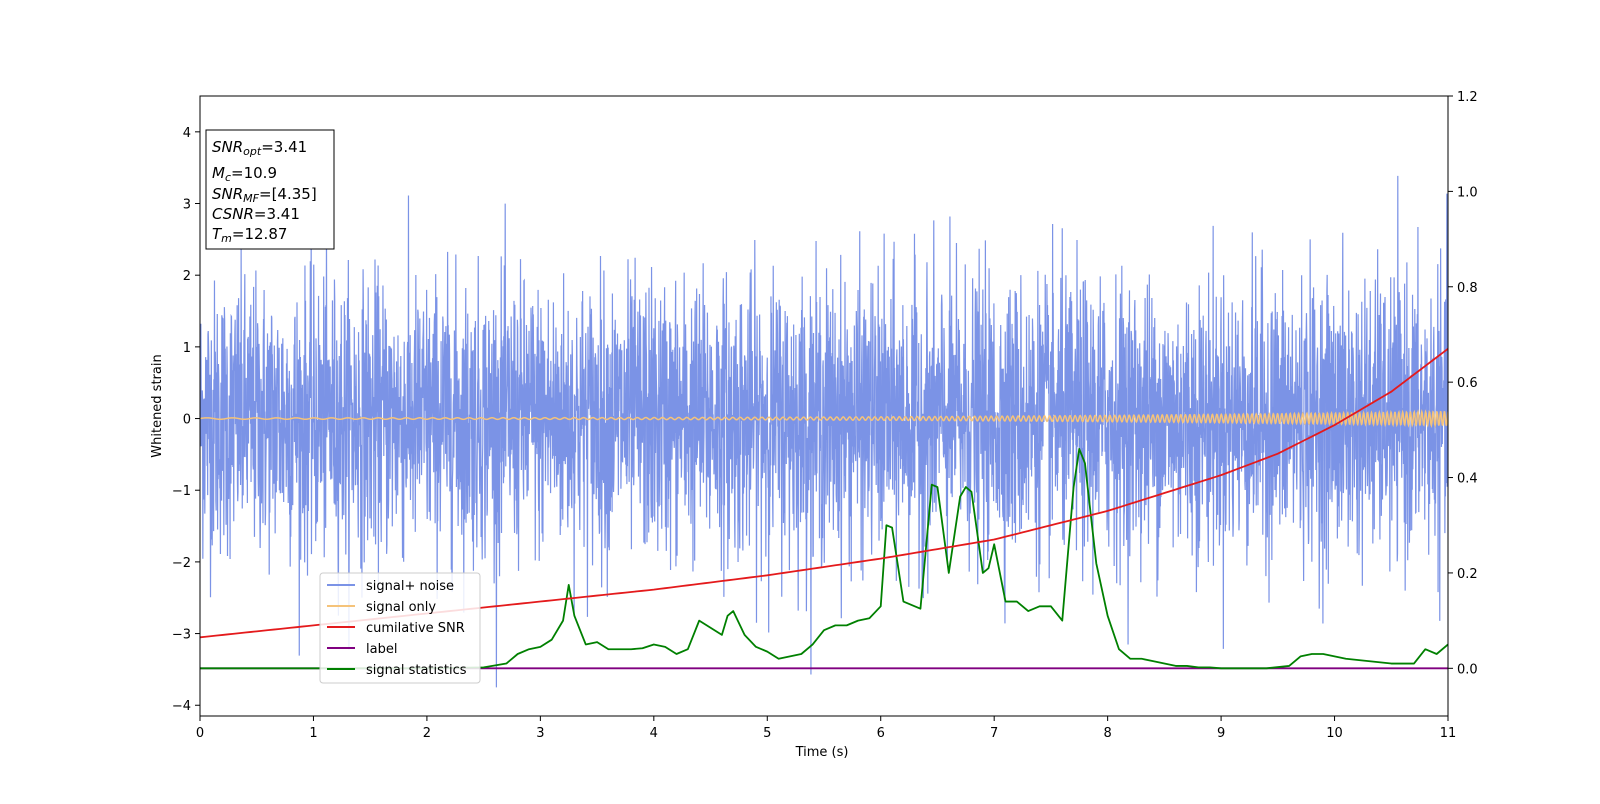  I want to click on y-tick-label-8: 4, so click(187, 133).